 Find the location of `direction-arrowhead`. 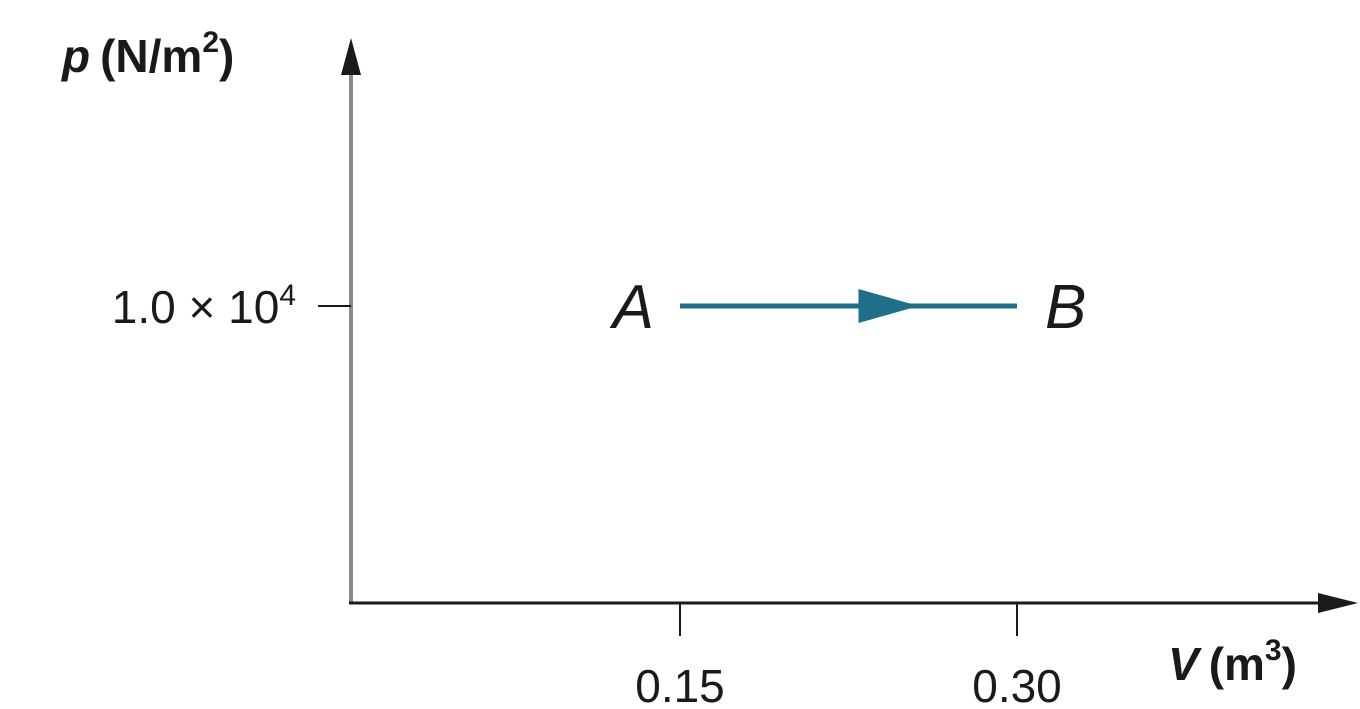

direction-arrowhead is located at coordinates (888, 306).